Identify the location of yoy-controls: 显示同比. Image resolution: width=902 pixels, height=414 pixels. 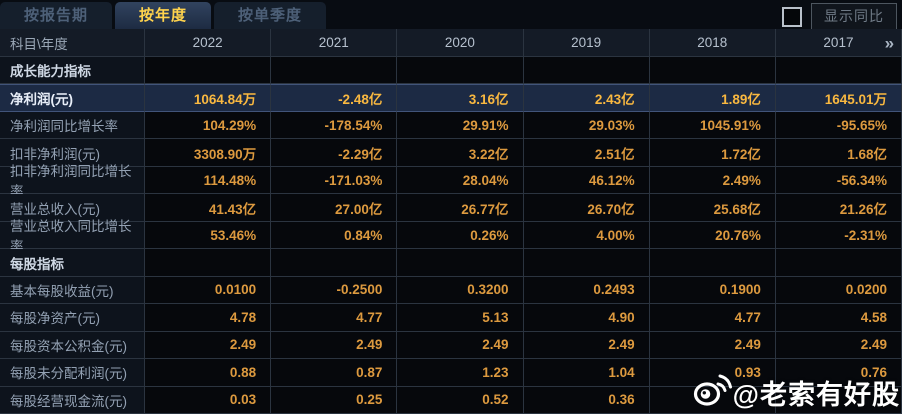
(839, 16).